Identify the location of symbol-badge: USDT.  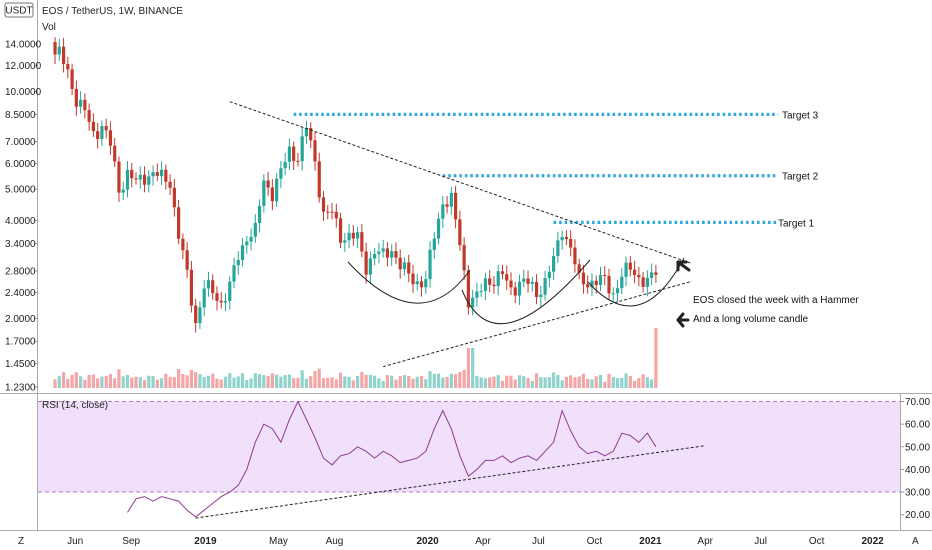
(18, 11).